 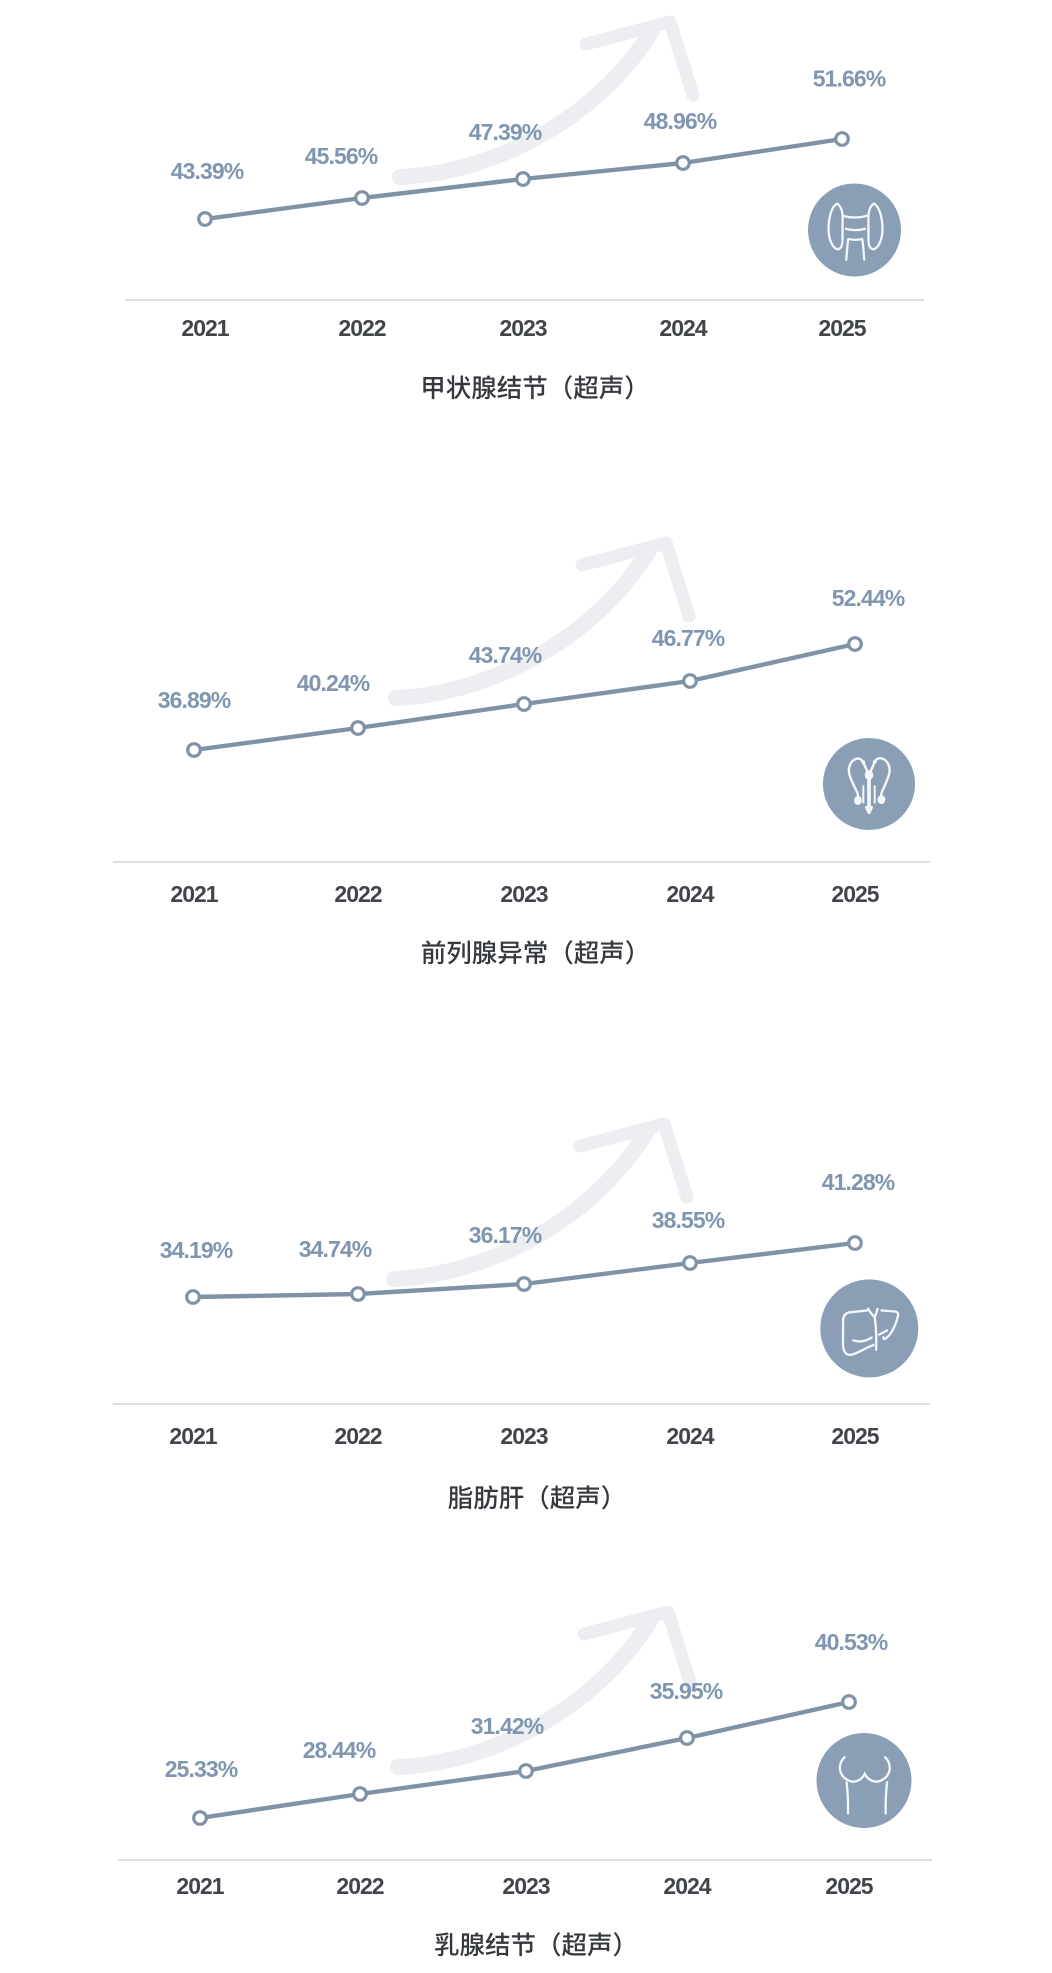 I want to click on svg-text: 36.89%, so click(x=194, y=700).